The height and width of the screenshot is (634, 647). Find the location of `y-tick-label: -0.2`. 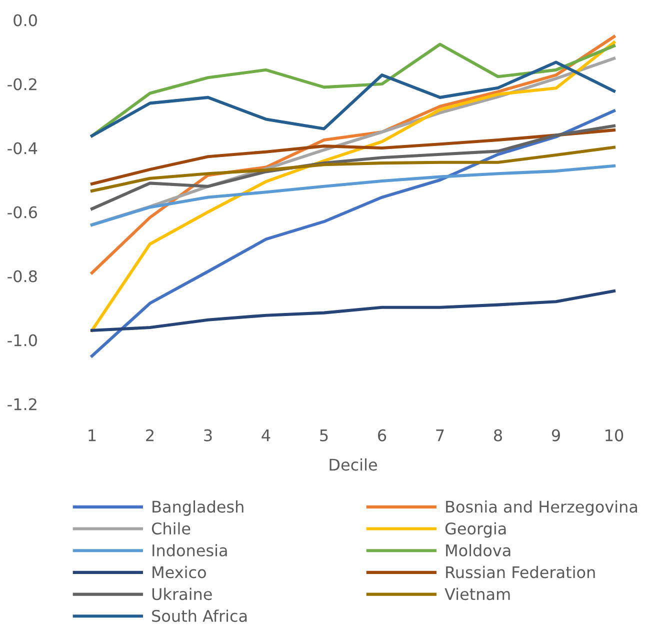

y-tick-label: -0.2 is located at coordinates (22, 84).